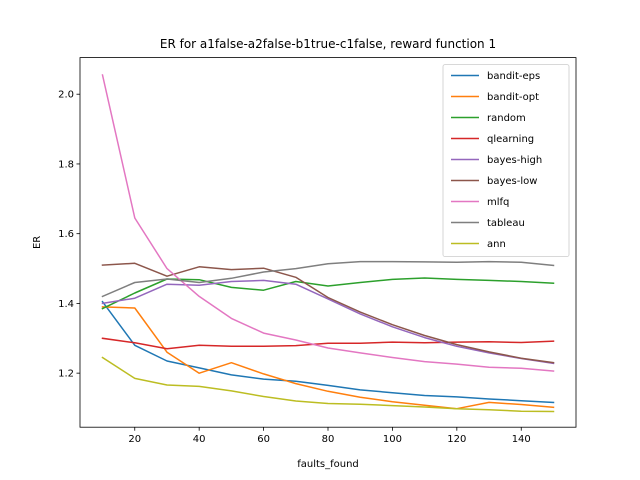  Describe the element at coordinates (512, 181) in the screenshot. I see `legend-label-bayes-low: bayes-low` at that location.